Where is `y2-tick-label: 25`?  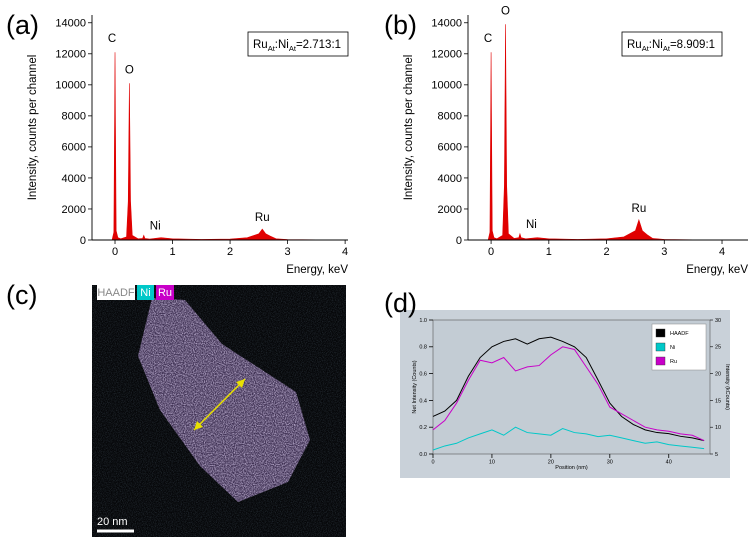
y2-tick-label: 25 is located at coordinates (718, 348).